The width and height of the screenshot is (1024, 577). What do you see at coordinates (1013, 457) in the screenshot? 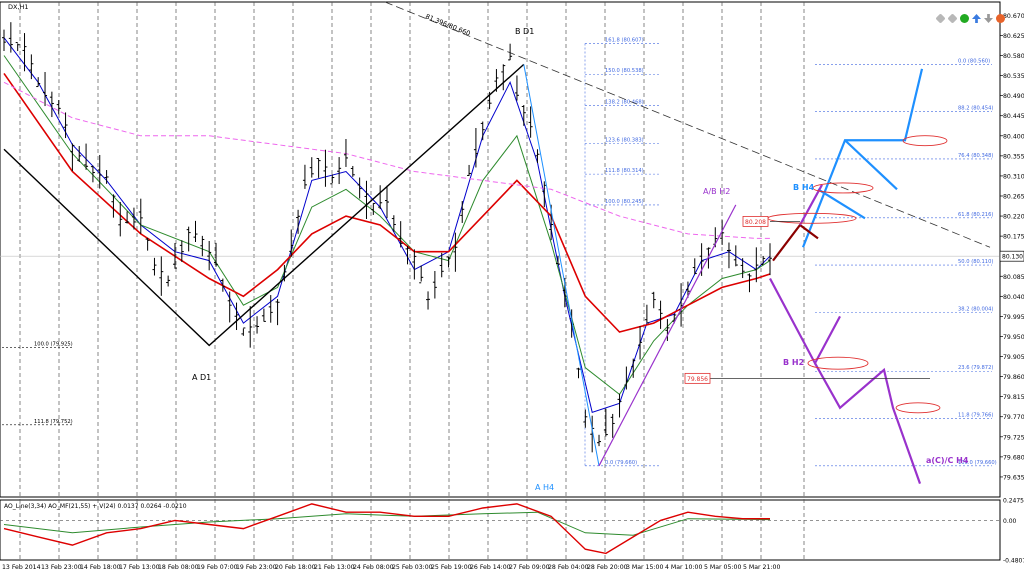
I see `y-tick-label: 79.680` at bounding box center [1013, 457].